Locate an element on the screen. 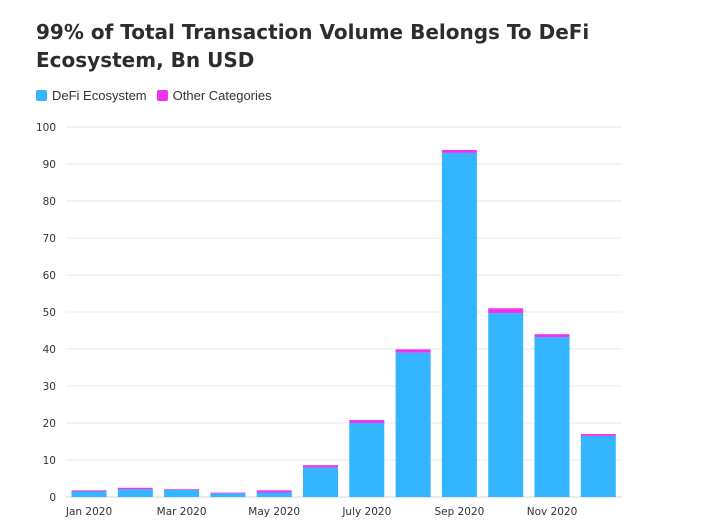  legend-item-other: Other Categories is located at coordinates (214, 95).